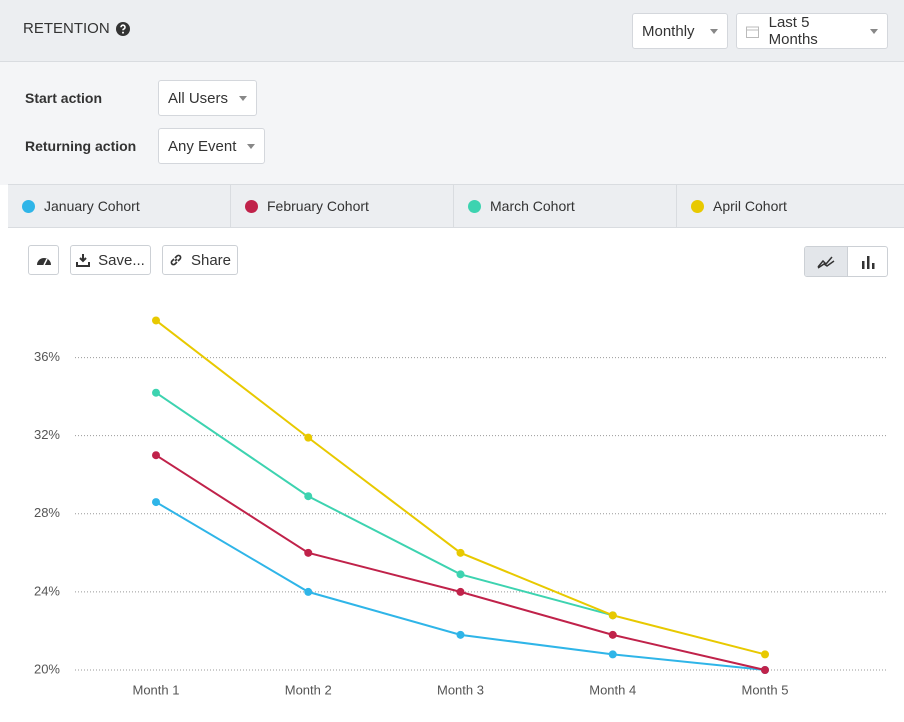 The height and width of the screenshot is (722, 904). I want to click on interval-dropdown: Monthly, so click(680, 31).